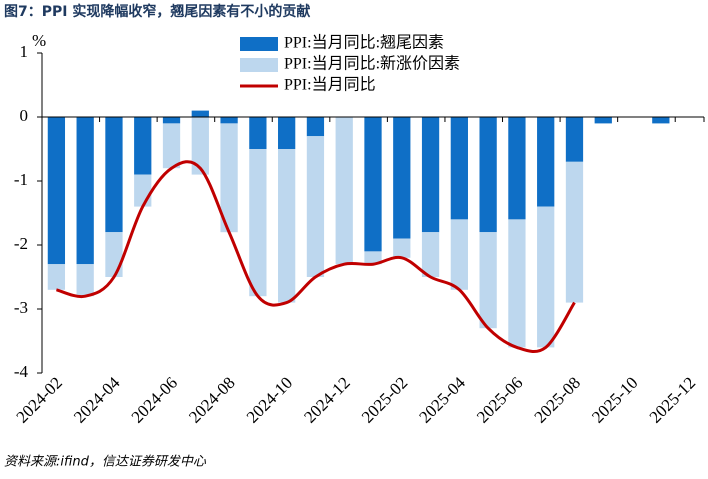 This screenshot has width=708, height=479. Describe the element at coordinates (500, 400) in the screenshot. I see `x-tick-label: 2025-06` at that location.